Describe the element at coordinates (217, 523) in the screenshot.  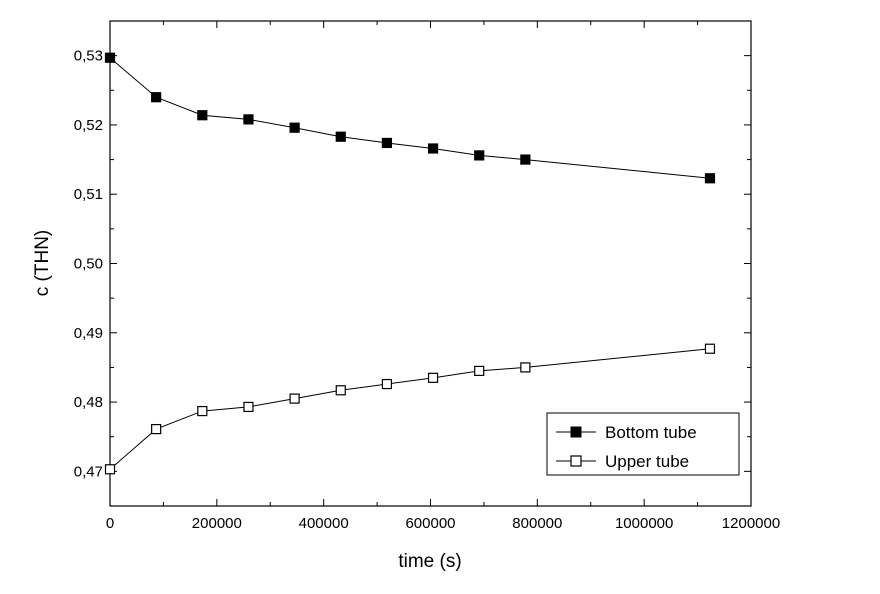
I see `x-tick-label: 200000` at that location.